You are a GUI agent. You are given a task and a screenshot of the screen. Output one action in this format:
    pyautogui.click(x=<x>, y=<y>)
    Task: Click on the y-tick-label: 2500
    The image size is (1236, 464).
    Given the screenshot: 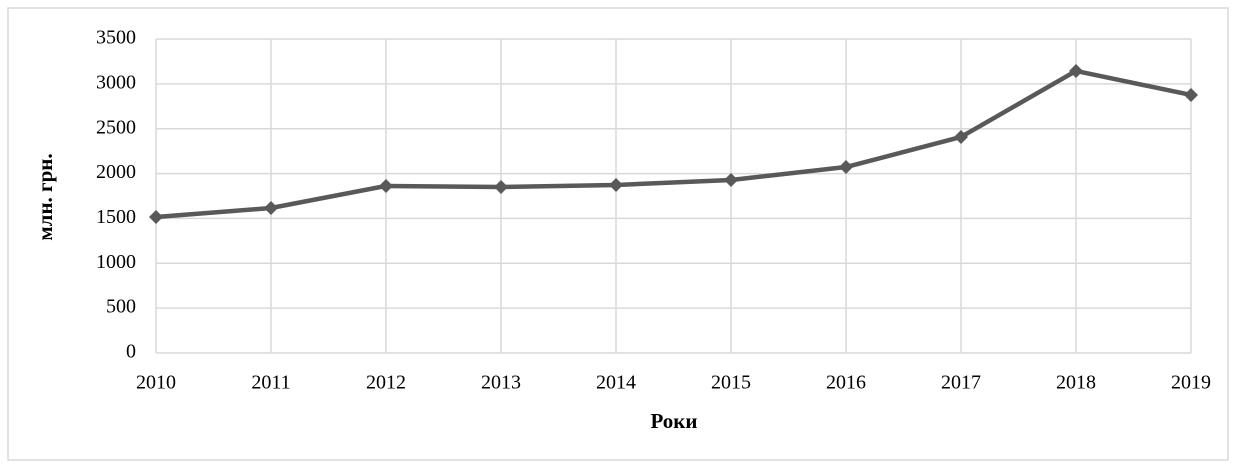 What is the action you would take?
    pyautogui.click(x=116, y=127)
    